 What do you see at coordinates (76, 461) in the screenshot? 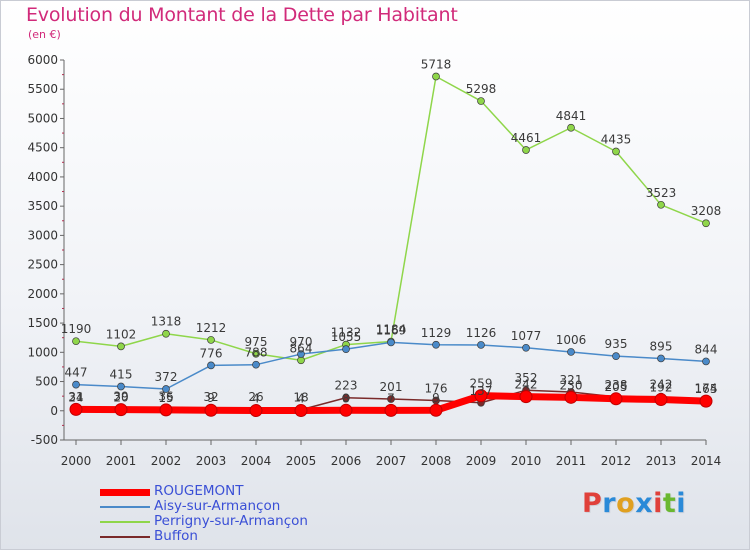
I see `x-tick-label: 2000` at bounding box center [76, 461].